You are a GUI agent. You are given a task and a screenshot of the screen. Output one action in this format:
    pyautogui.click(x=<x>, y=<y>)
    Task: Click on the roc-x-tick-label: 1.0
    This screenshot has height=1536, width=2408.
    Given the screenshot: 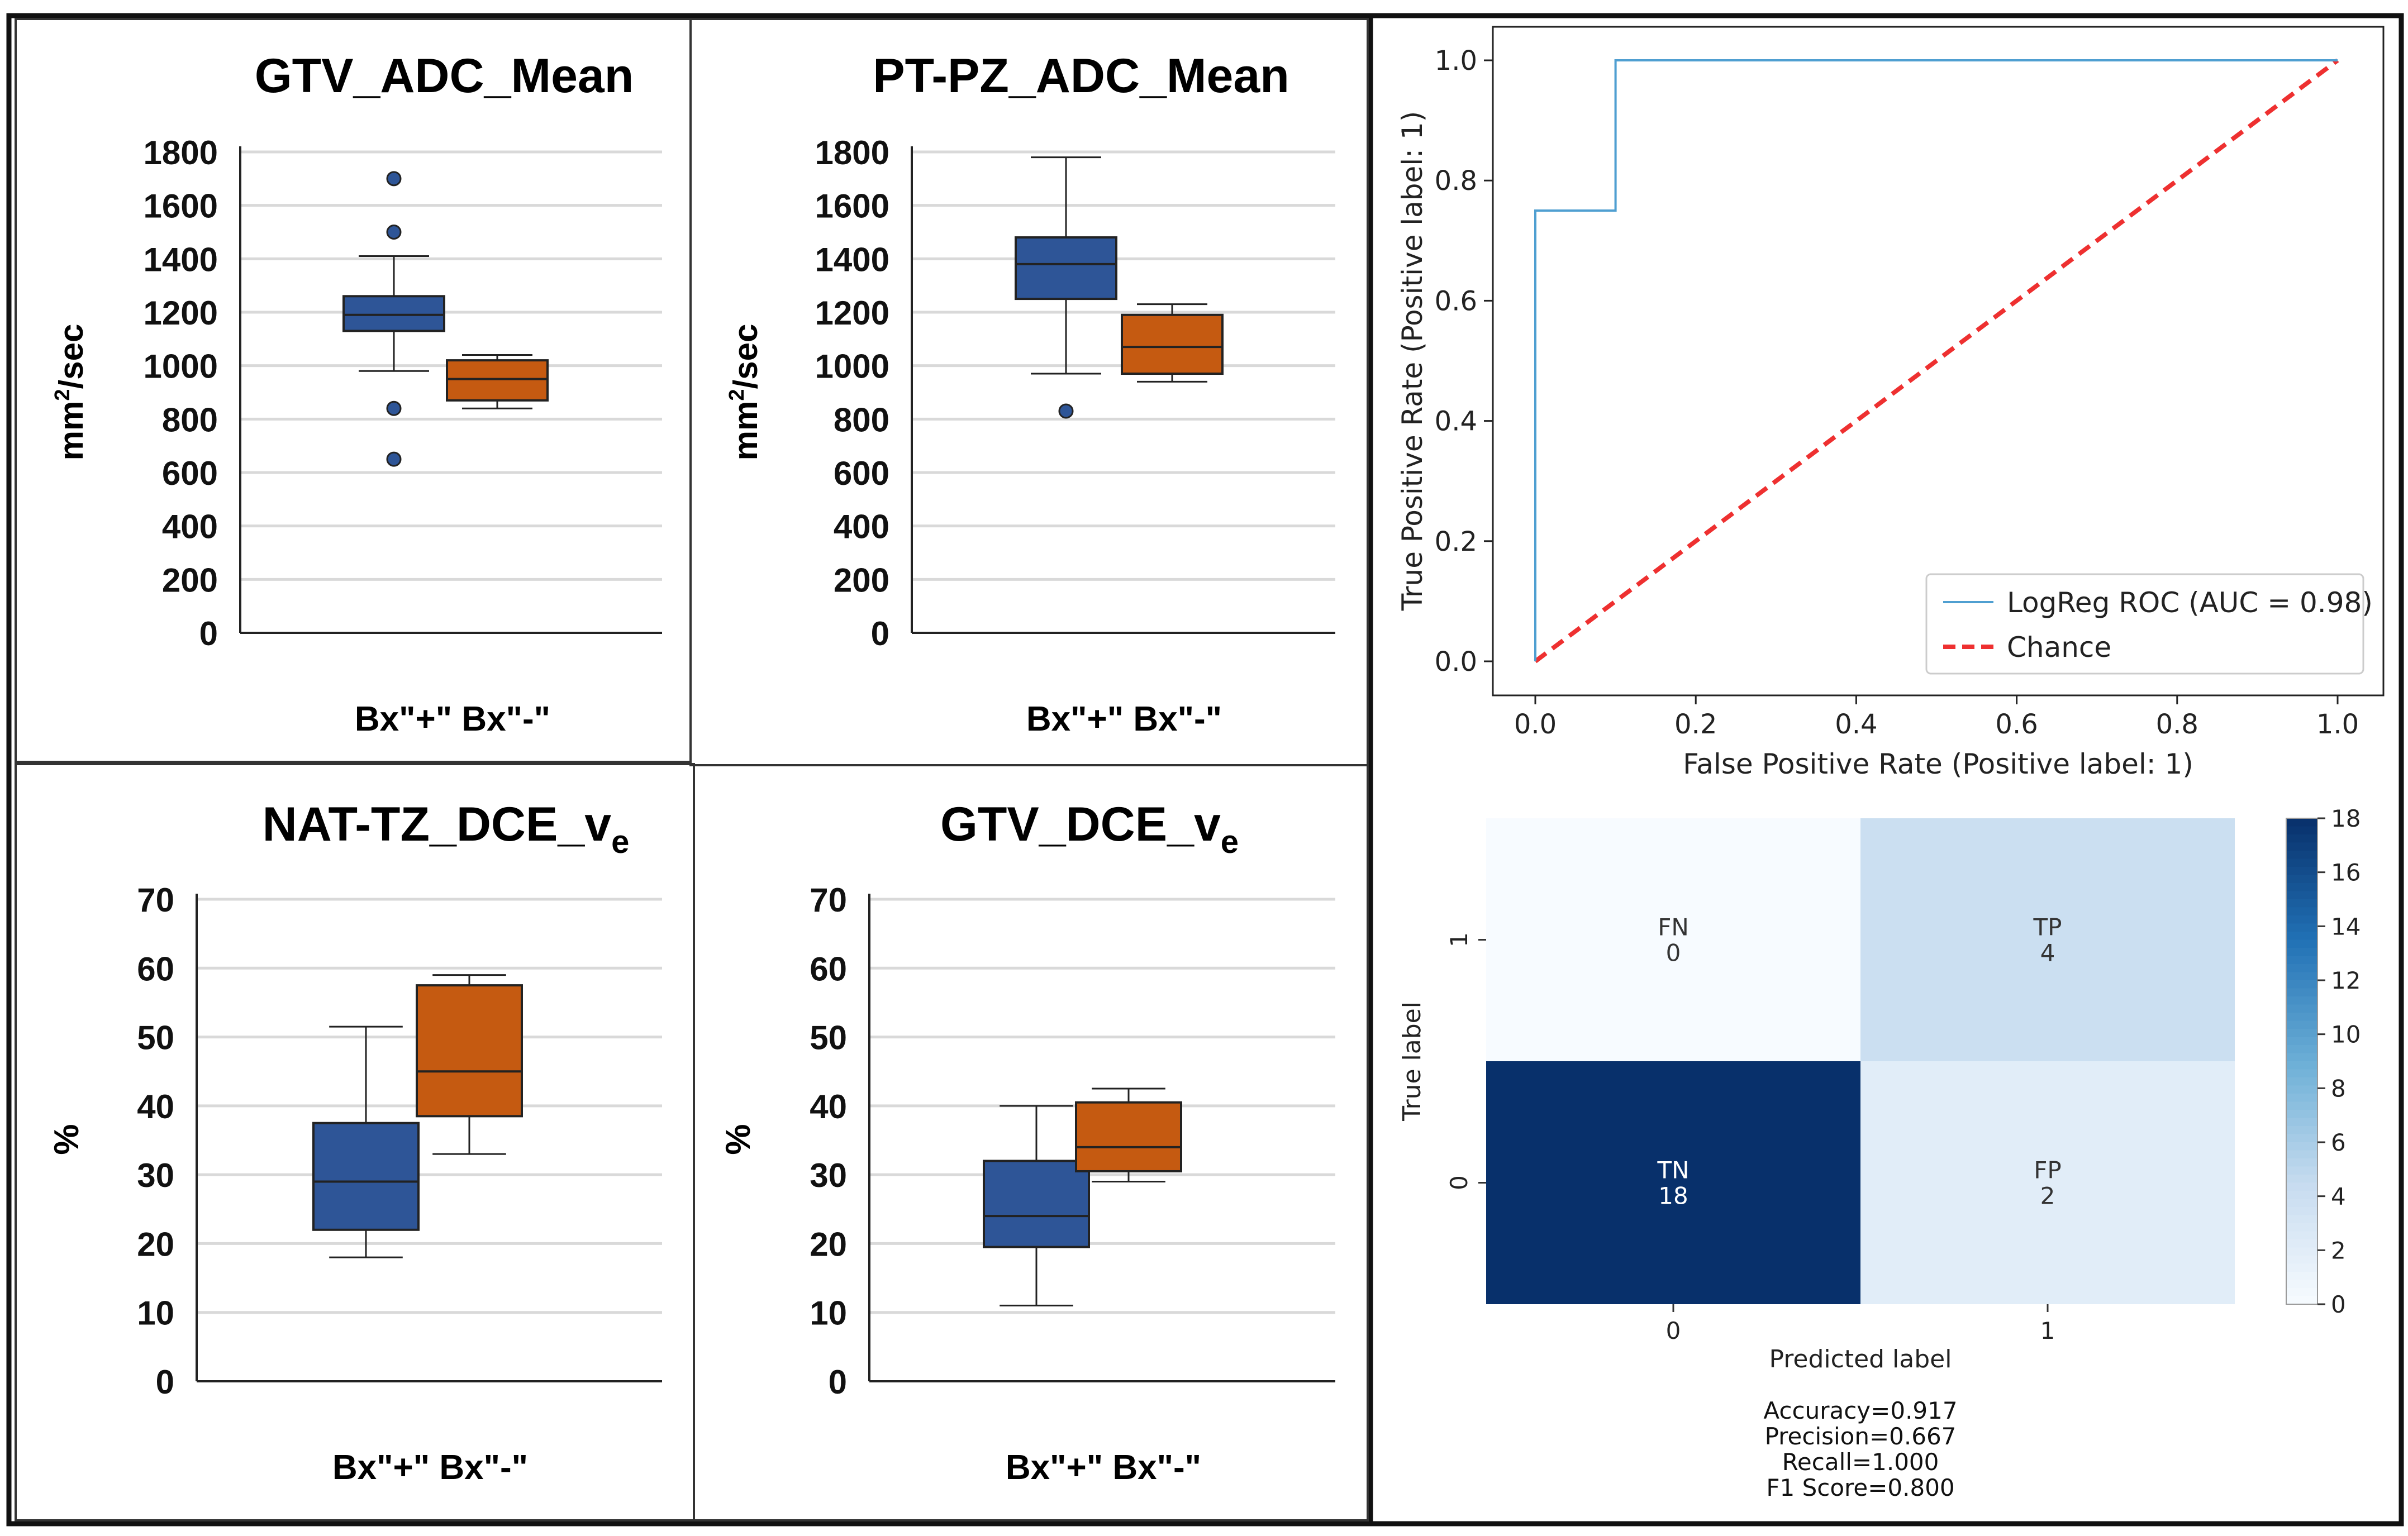 What is the action you would take?
    pyautogui.click(x=2338, y=724)
    